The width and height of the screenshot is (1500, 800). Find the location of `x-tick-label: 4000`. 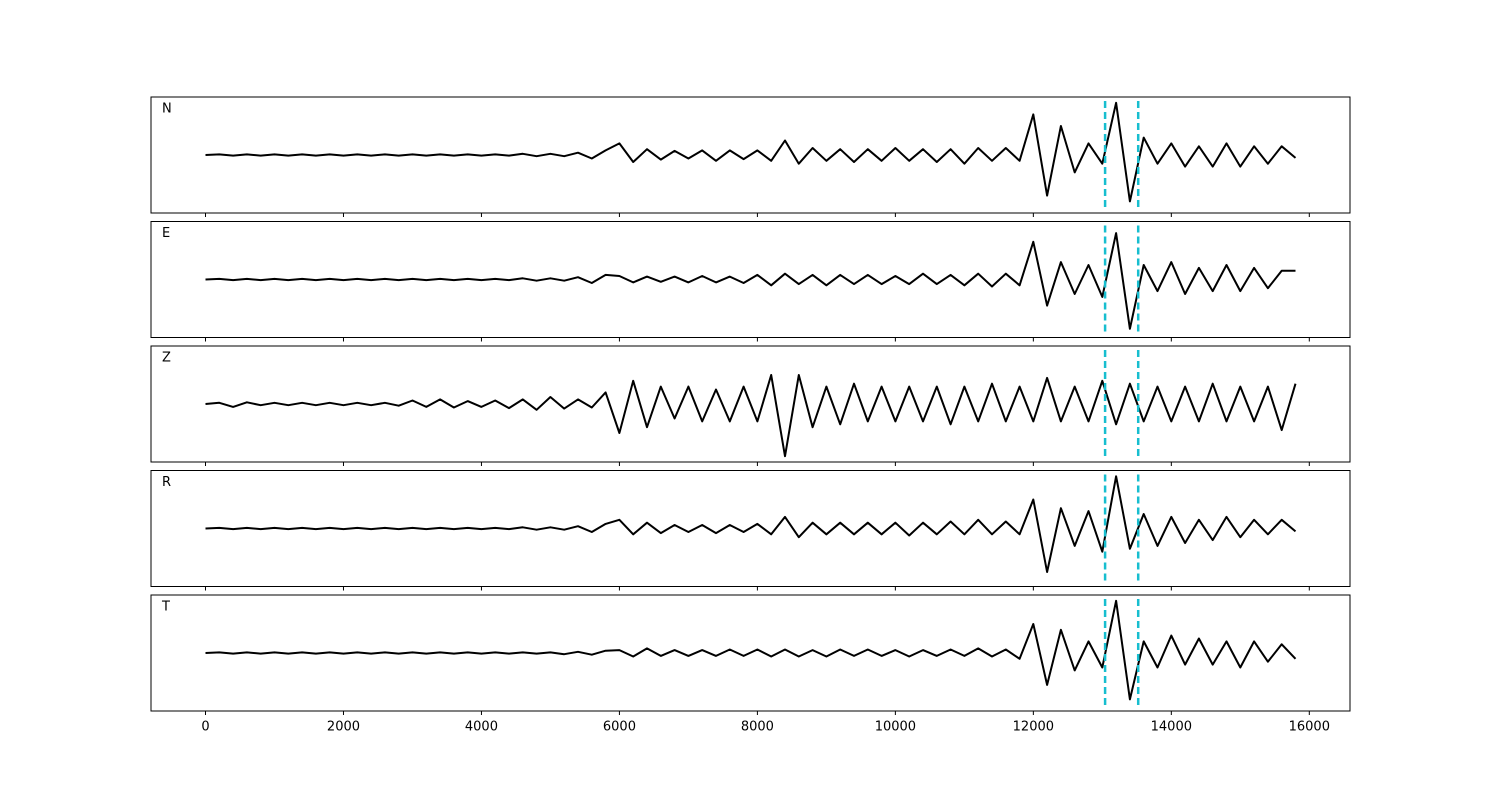

x-tick-label: 4000 is located at coordinates (481, 727).